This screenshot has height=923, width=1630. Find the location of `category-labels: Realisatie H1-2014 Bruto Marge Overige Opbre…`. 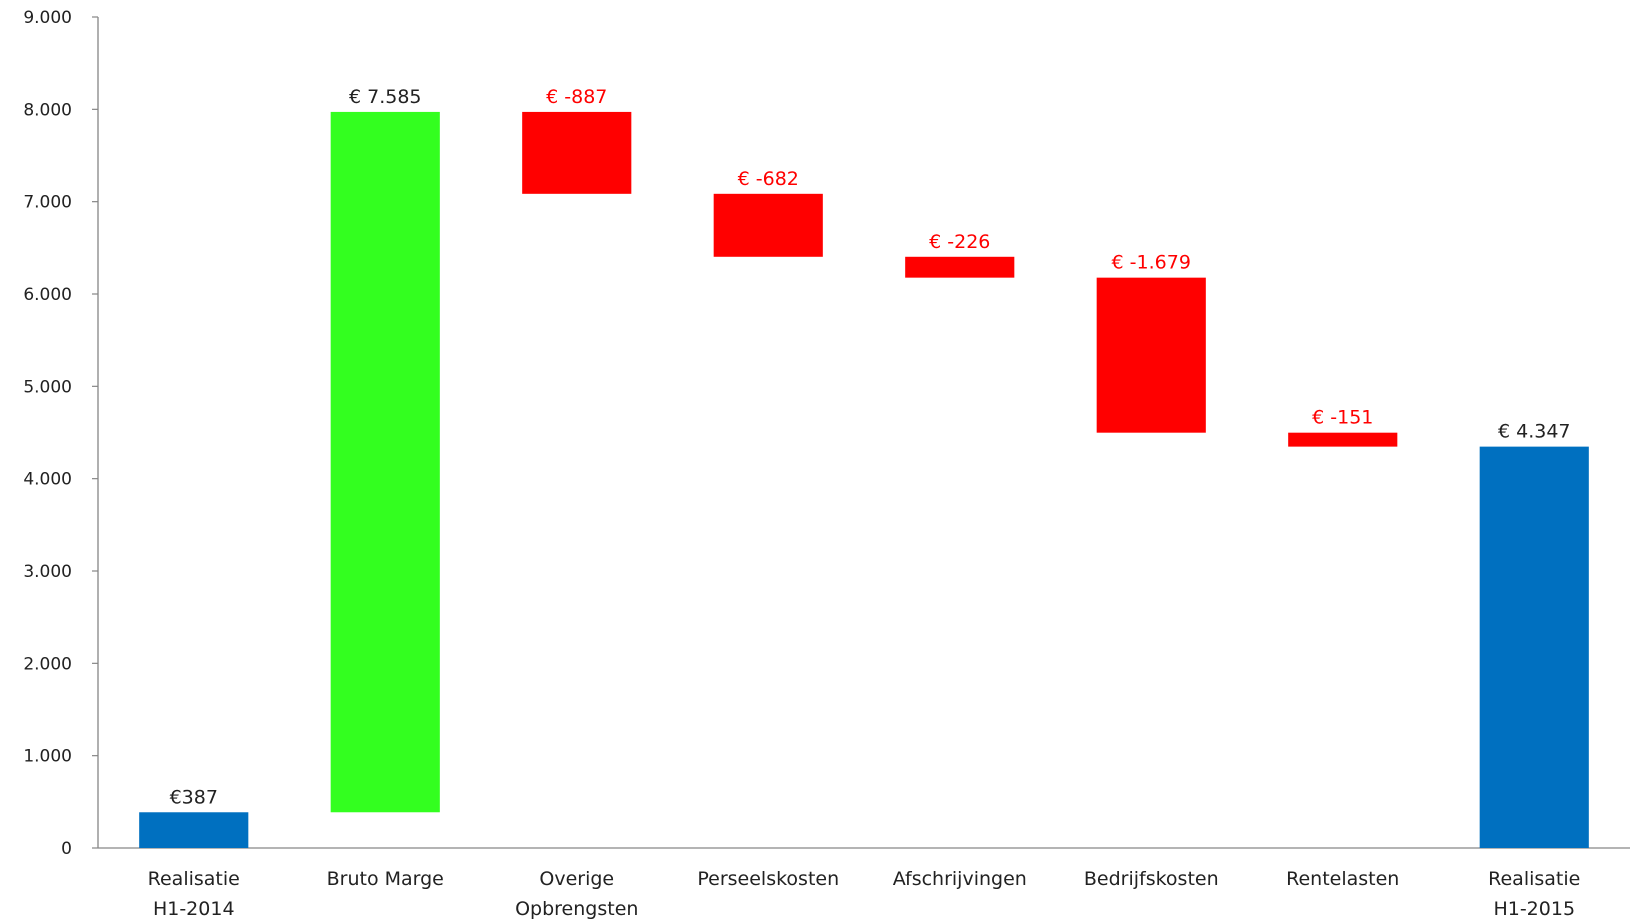

category-labels: Realisatie H1-2014 Bruto Marge Overige Opbre… is located at coordinates (864, 894).